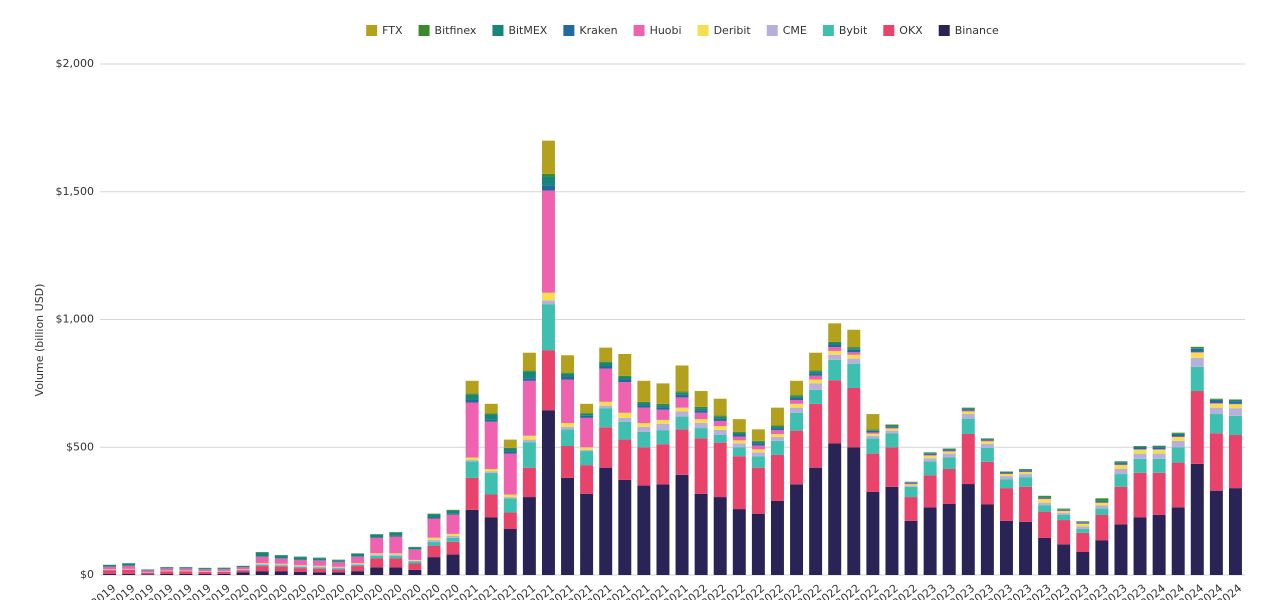 The width and height of the screenshot is (1280, 600). What do you see at coordinates (853, 30) in the screenshot?
I see `legend-label: Bybit` at bounding box center [853, 30].